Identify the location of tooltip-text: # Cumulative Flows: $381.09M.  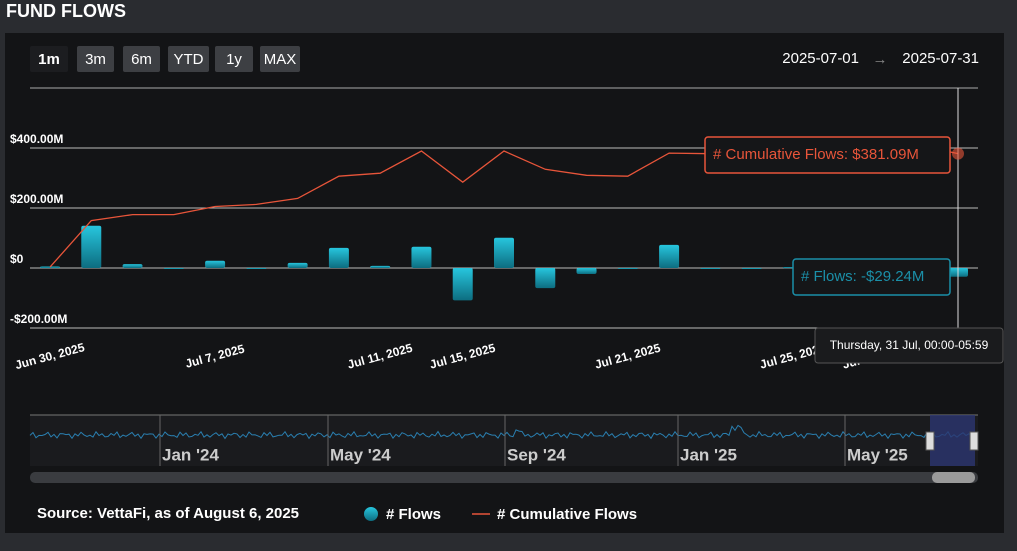
(816, 154).